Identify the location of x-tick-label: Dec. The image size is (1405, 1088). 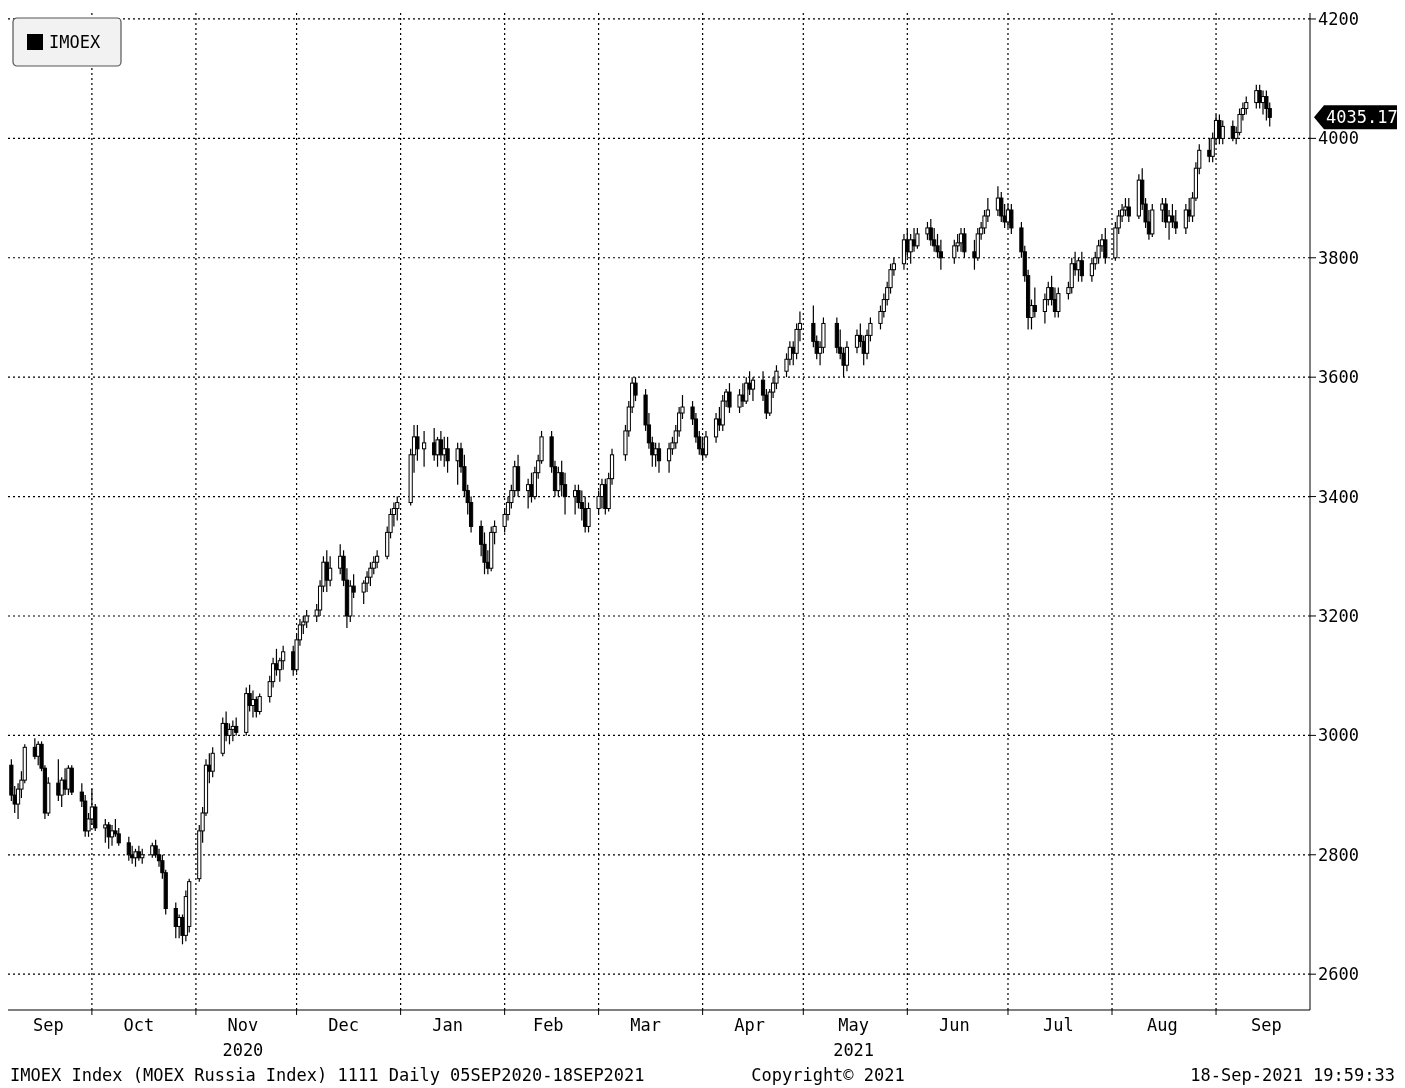
(343, 1025).